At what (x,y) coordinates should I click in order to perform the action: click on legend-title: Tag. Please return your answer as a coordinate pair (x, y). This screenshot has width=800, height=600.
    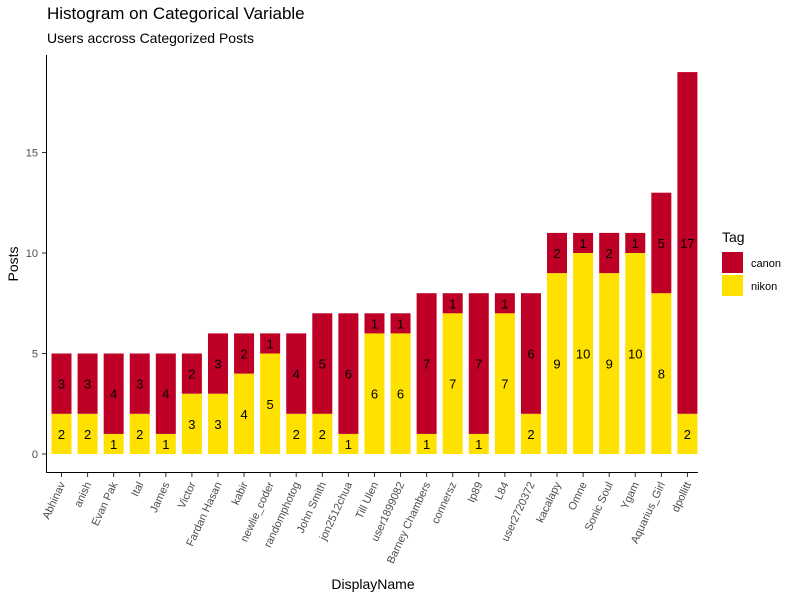
    Looking at the image, I should click on (733, 237).